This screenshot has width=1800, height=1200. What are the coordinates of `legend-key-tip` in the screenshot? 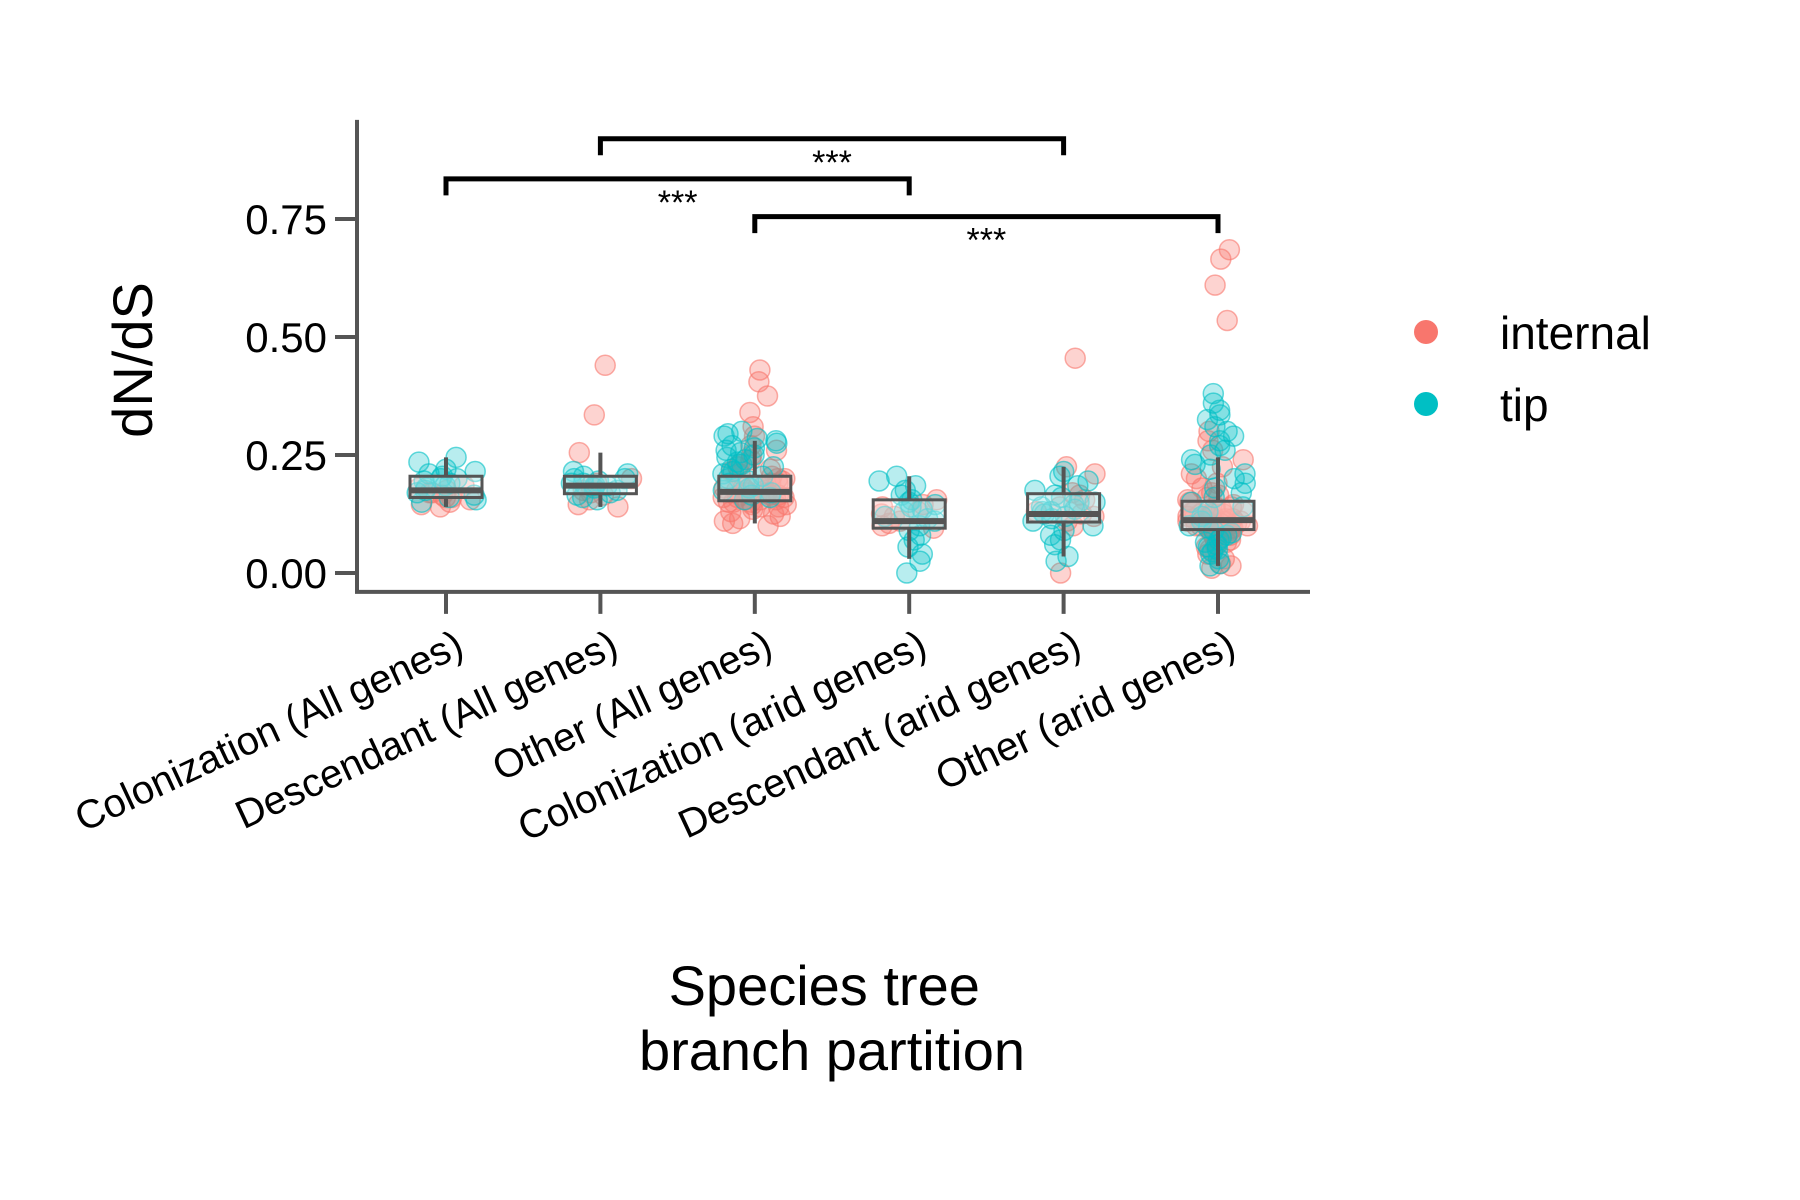 It's located at (1426, 404).